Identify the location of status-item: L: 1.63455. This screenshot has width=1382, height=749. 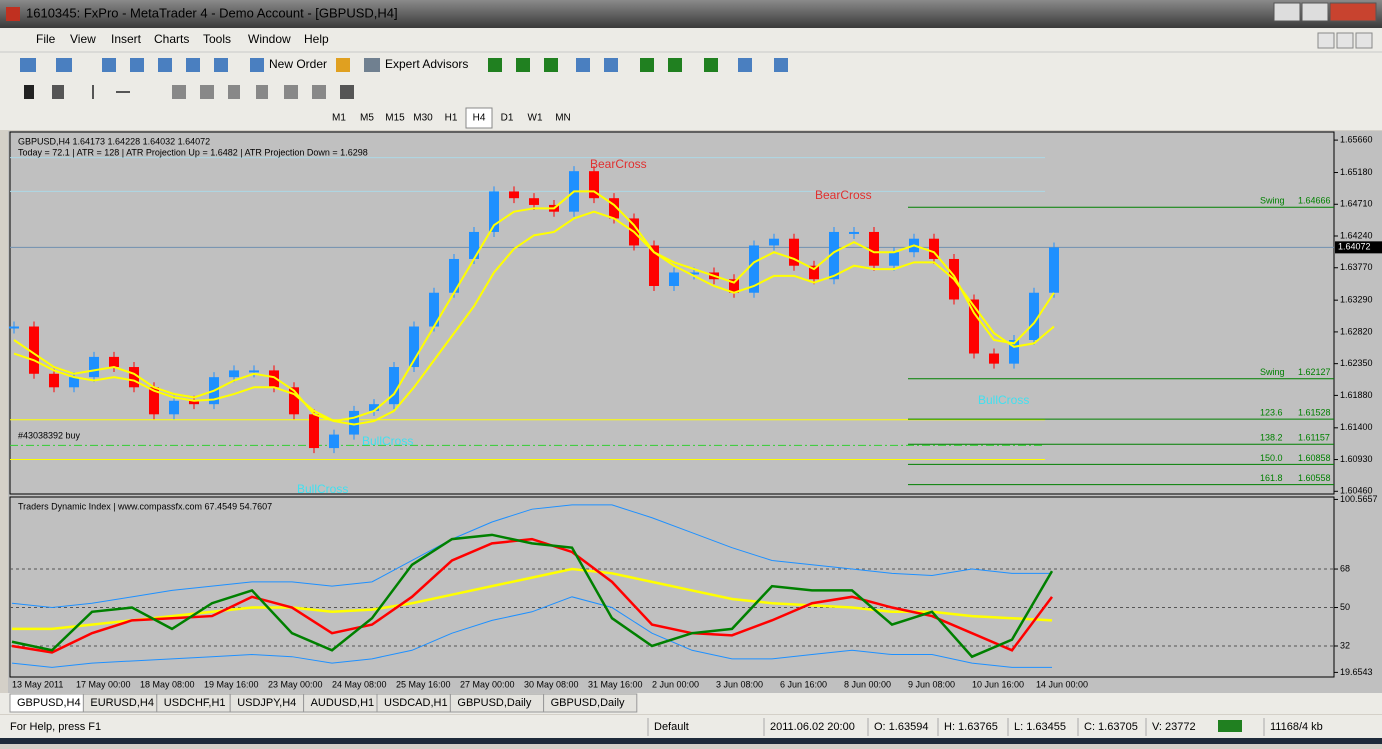
(1040, 727).